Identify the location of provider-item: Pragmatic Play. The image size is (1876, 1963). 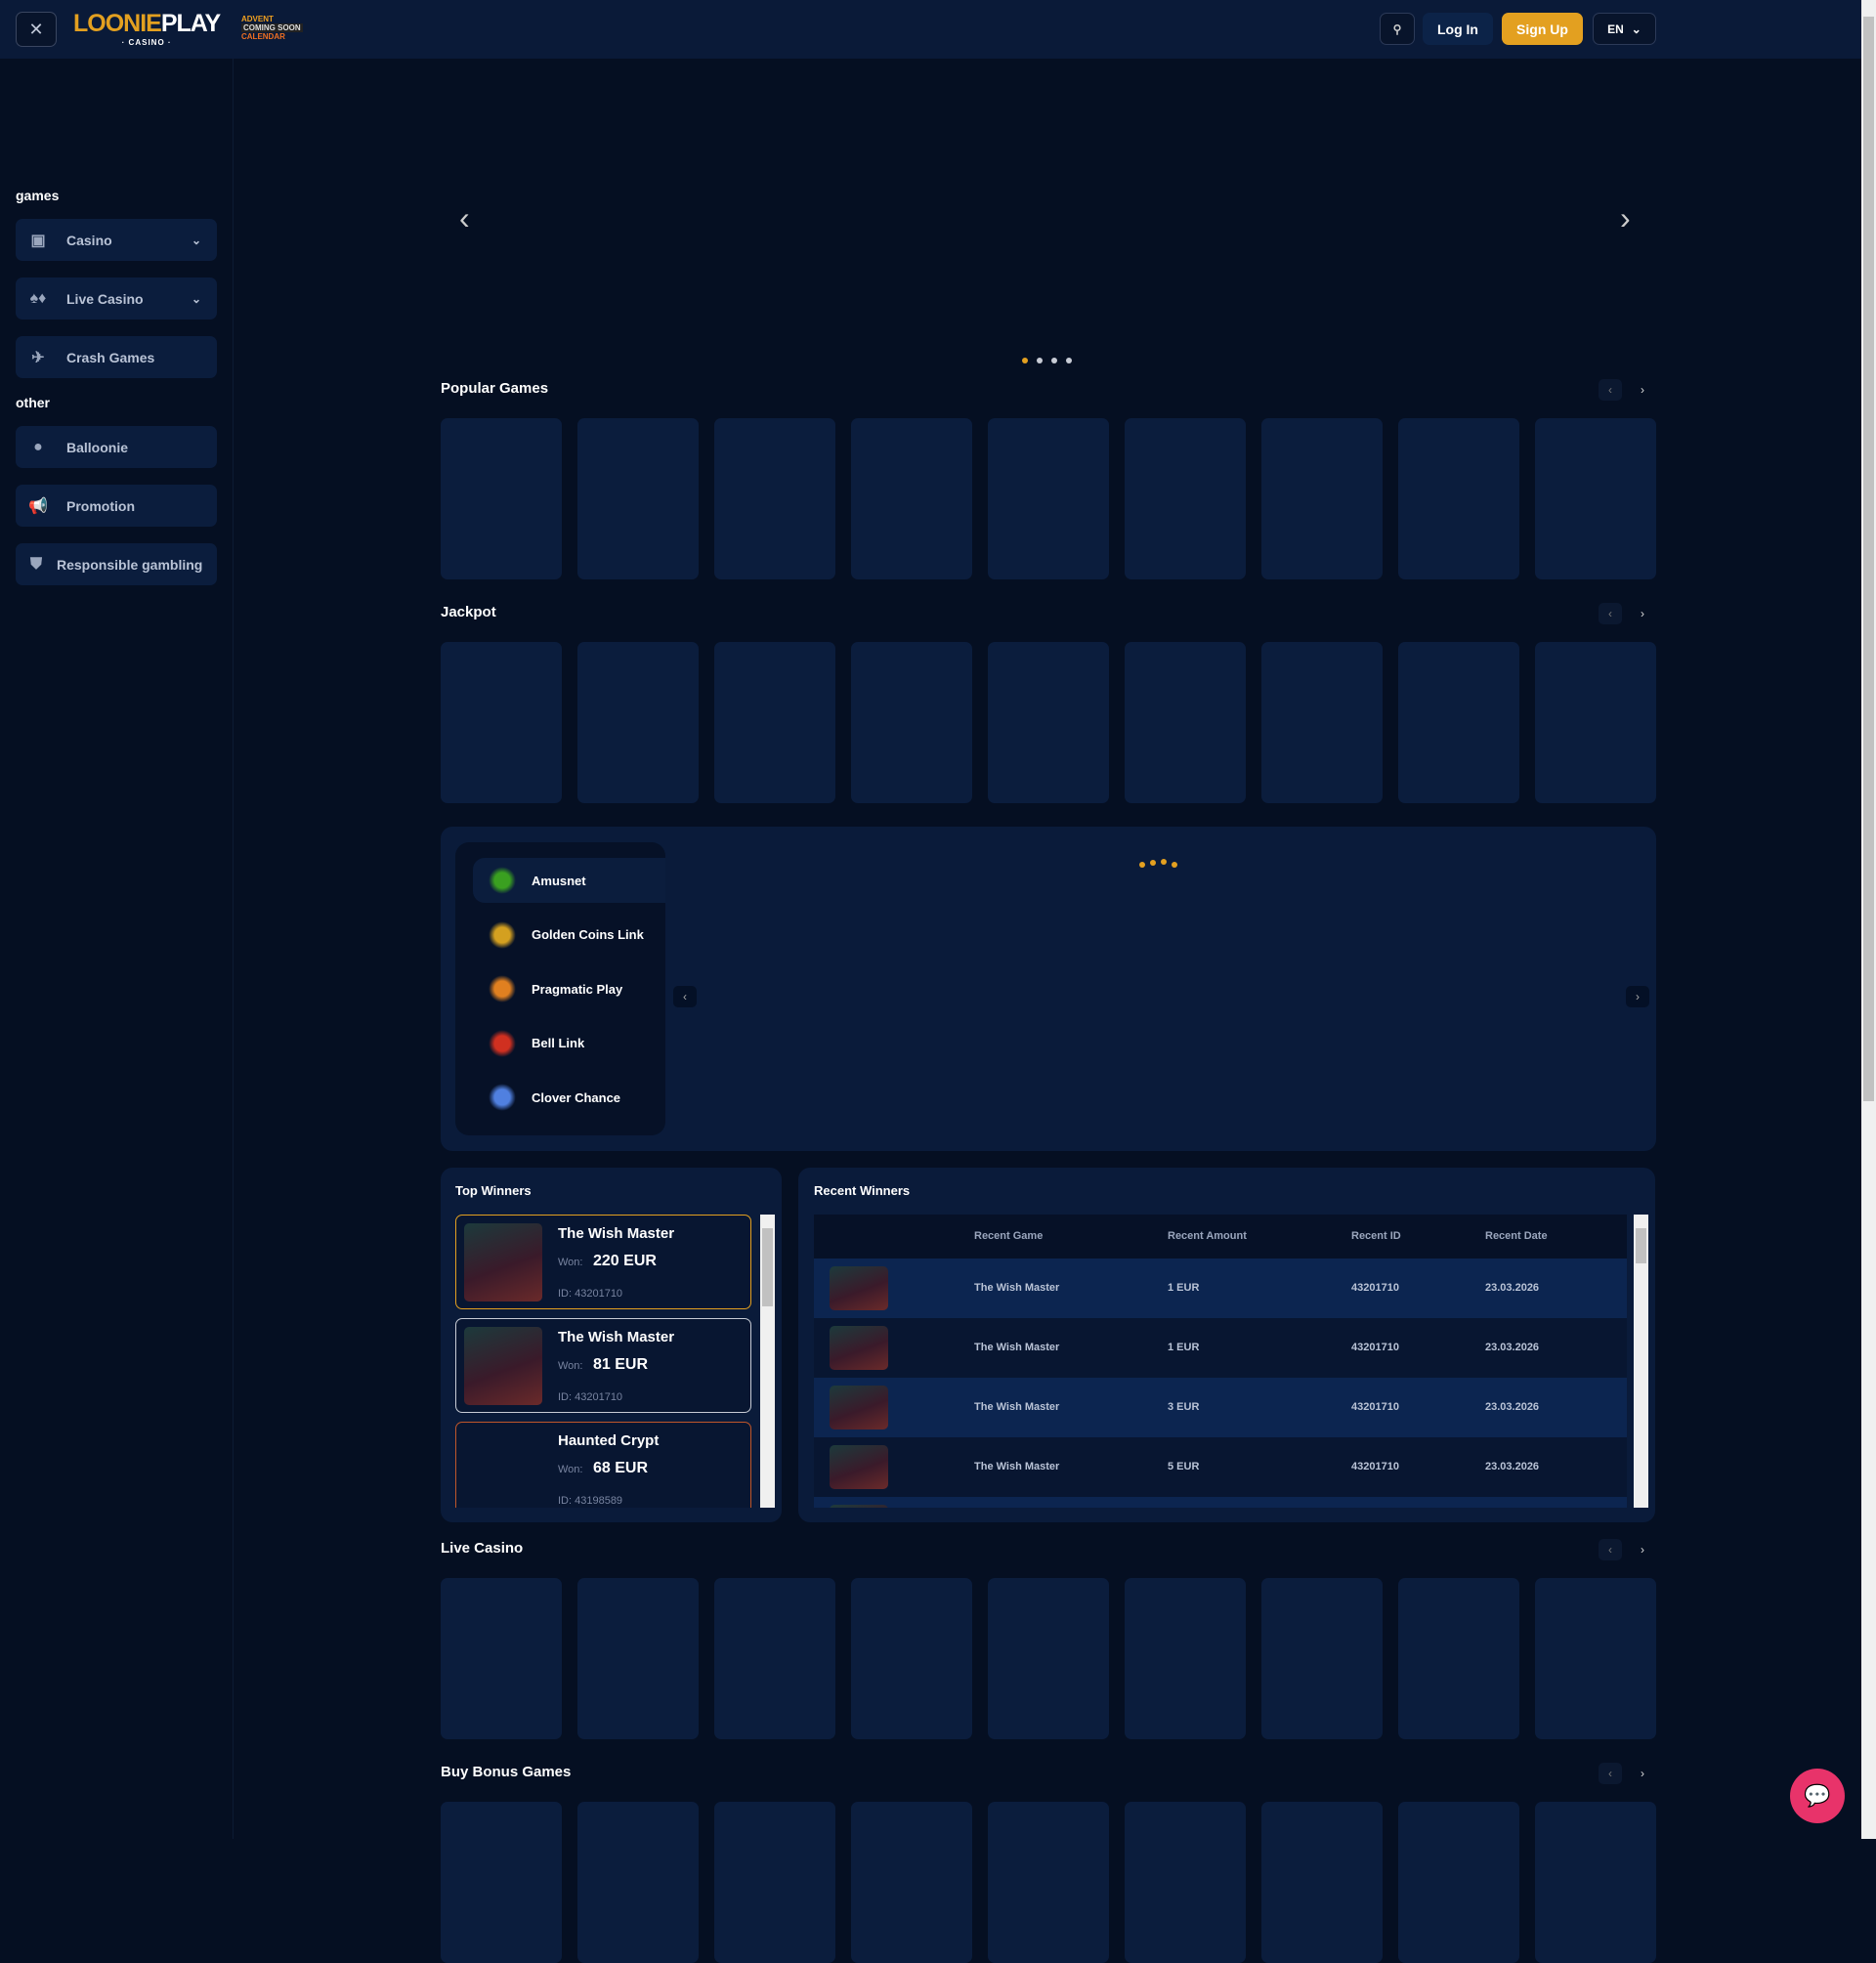
(569, 988).